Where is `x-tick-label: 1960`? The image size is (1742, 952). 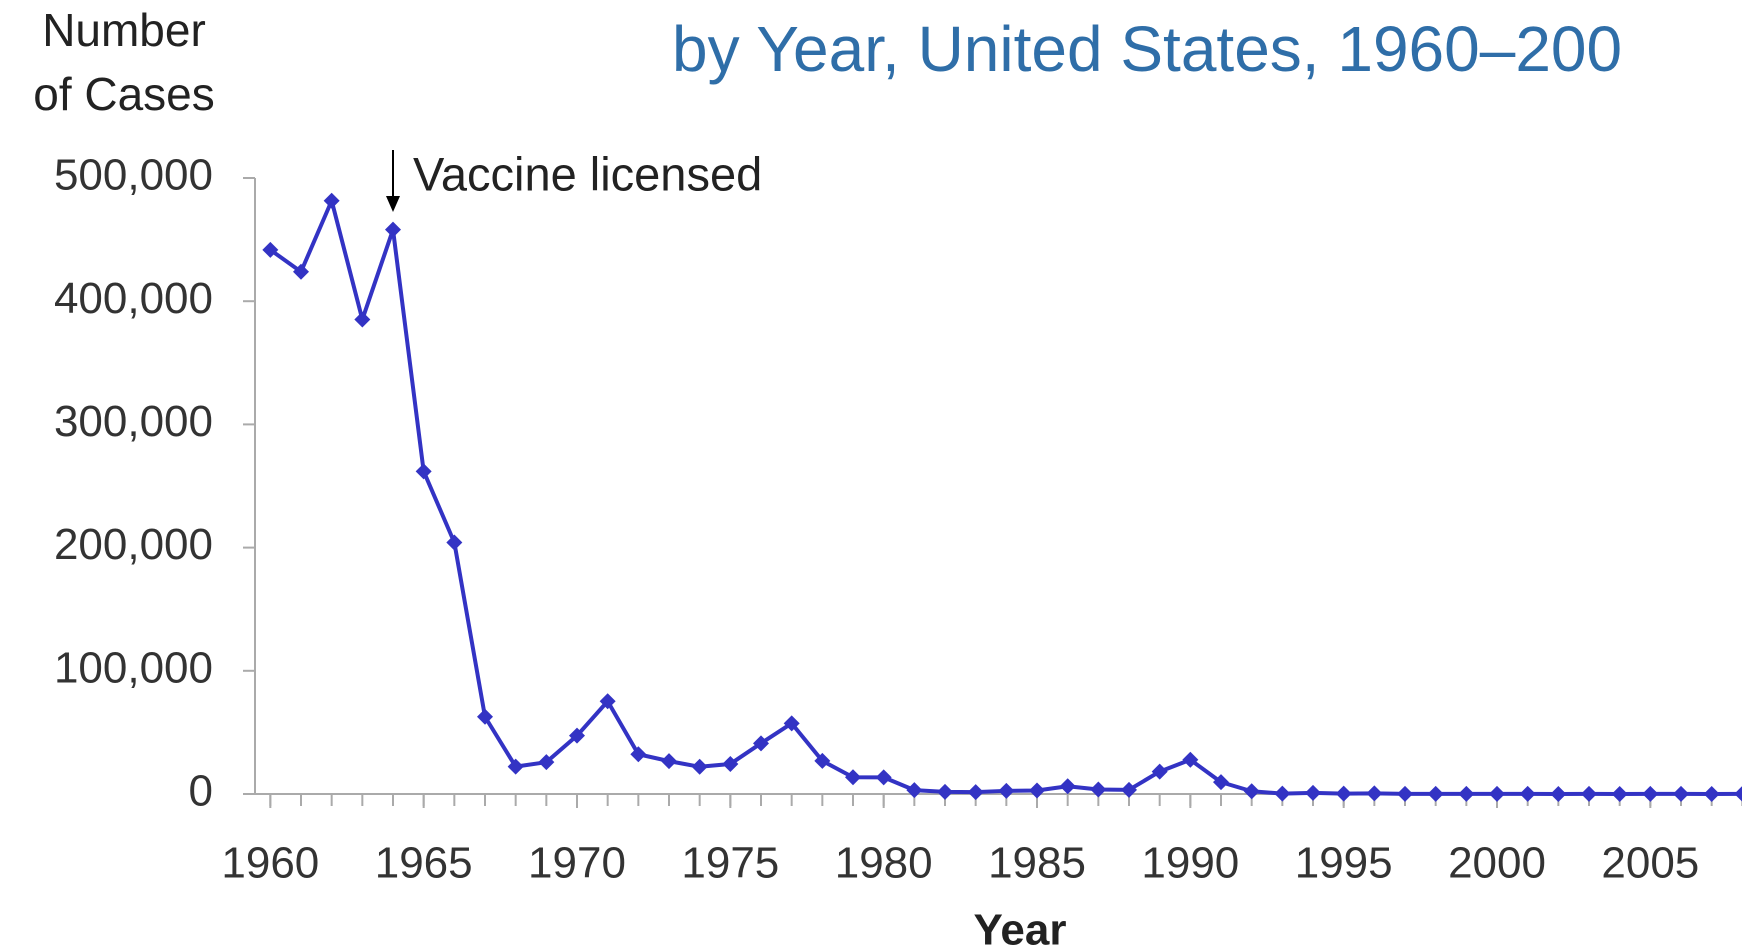 x-tick-label: 1960 is located at coordinates (270, 863).